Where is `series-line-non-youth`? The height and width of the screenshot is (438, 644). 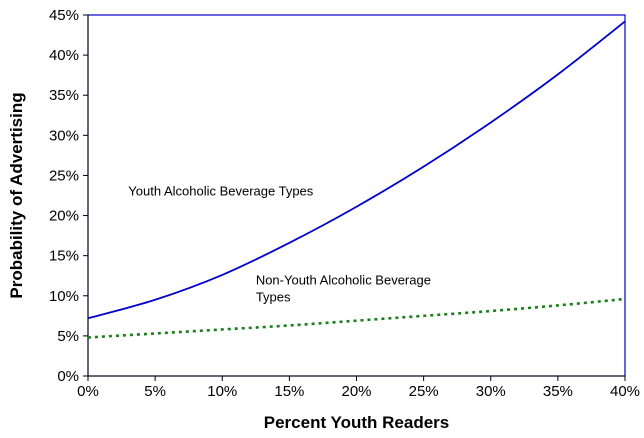
series-line-non-youth is located at coordinates (356, 318).